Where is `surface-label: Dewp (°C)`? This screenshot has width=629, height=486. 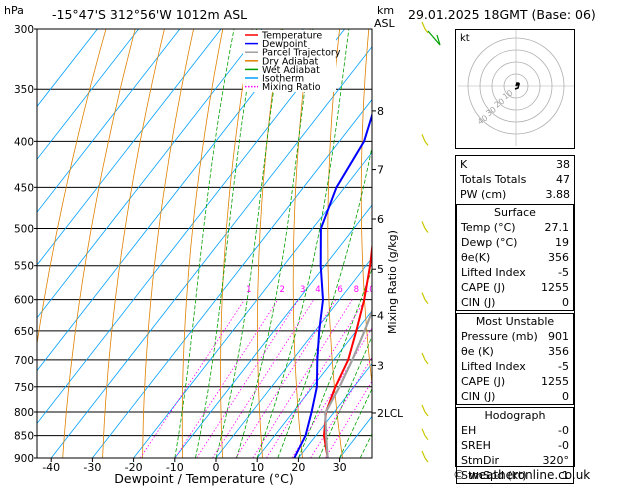 surface-label: Dewp (°C) is located at coordinates (489, 242).